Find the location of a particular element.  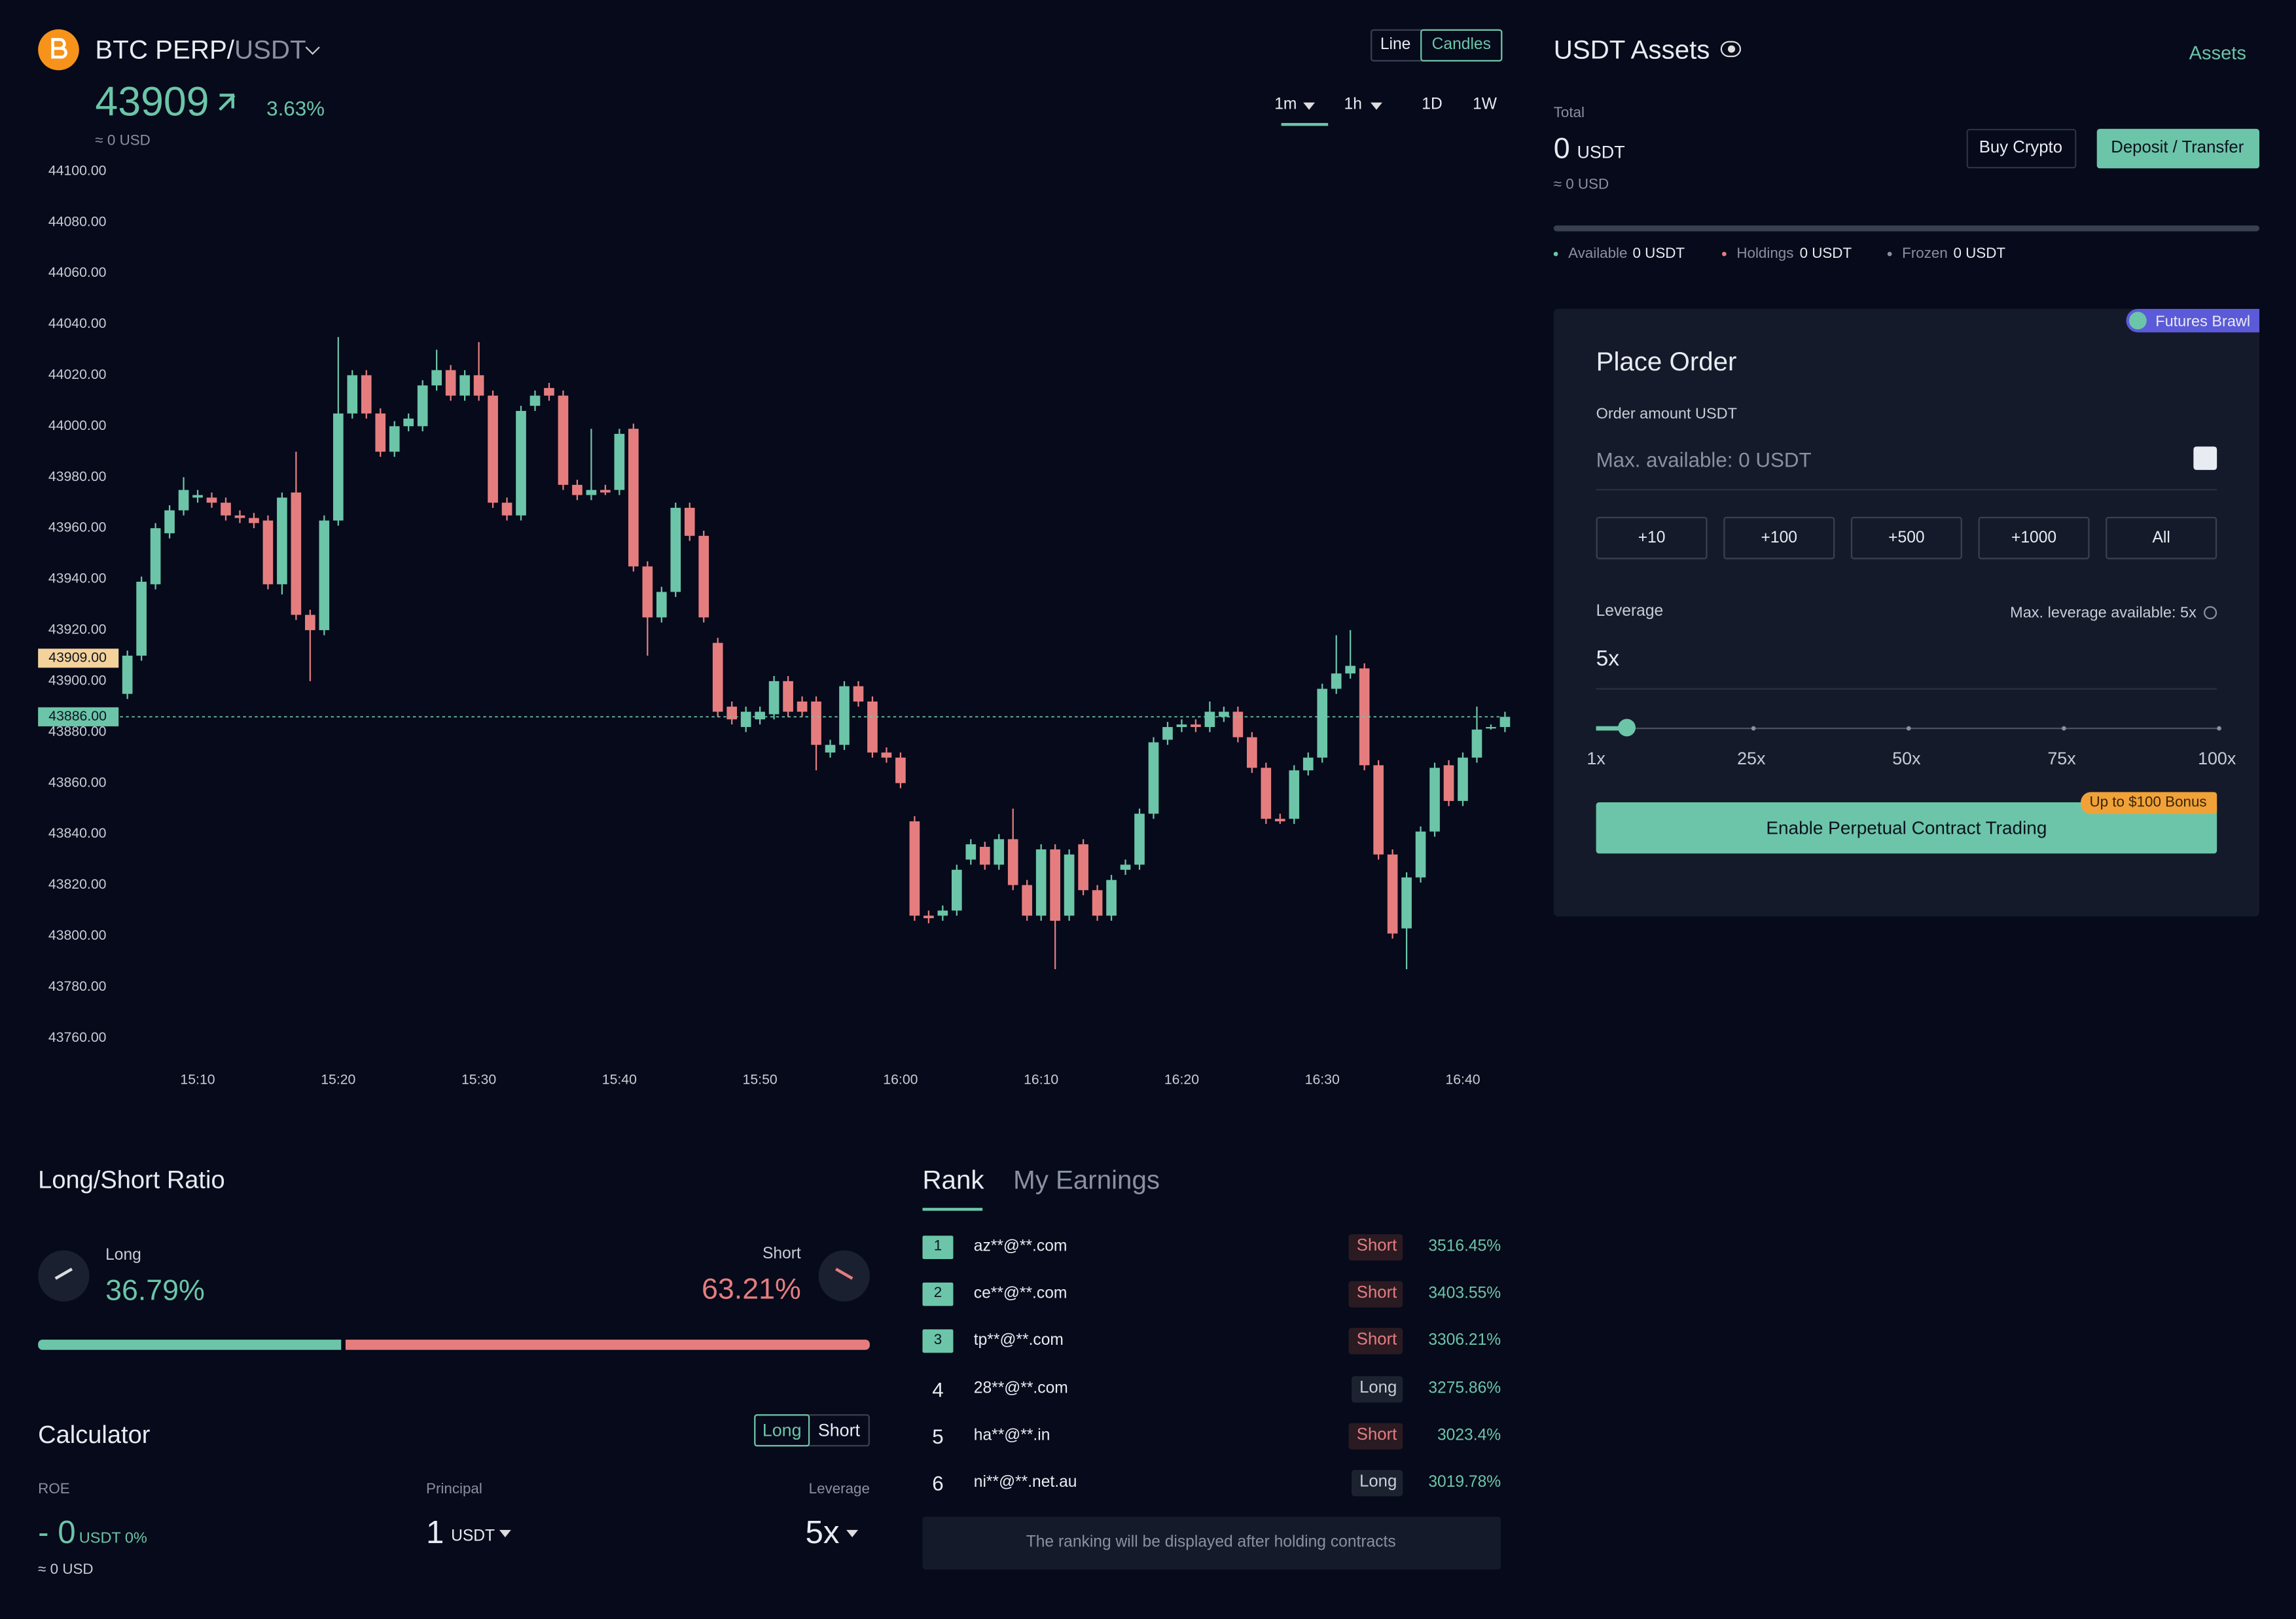

deposit: Deposit / Transfer is located at coordinates (2177, 148).